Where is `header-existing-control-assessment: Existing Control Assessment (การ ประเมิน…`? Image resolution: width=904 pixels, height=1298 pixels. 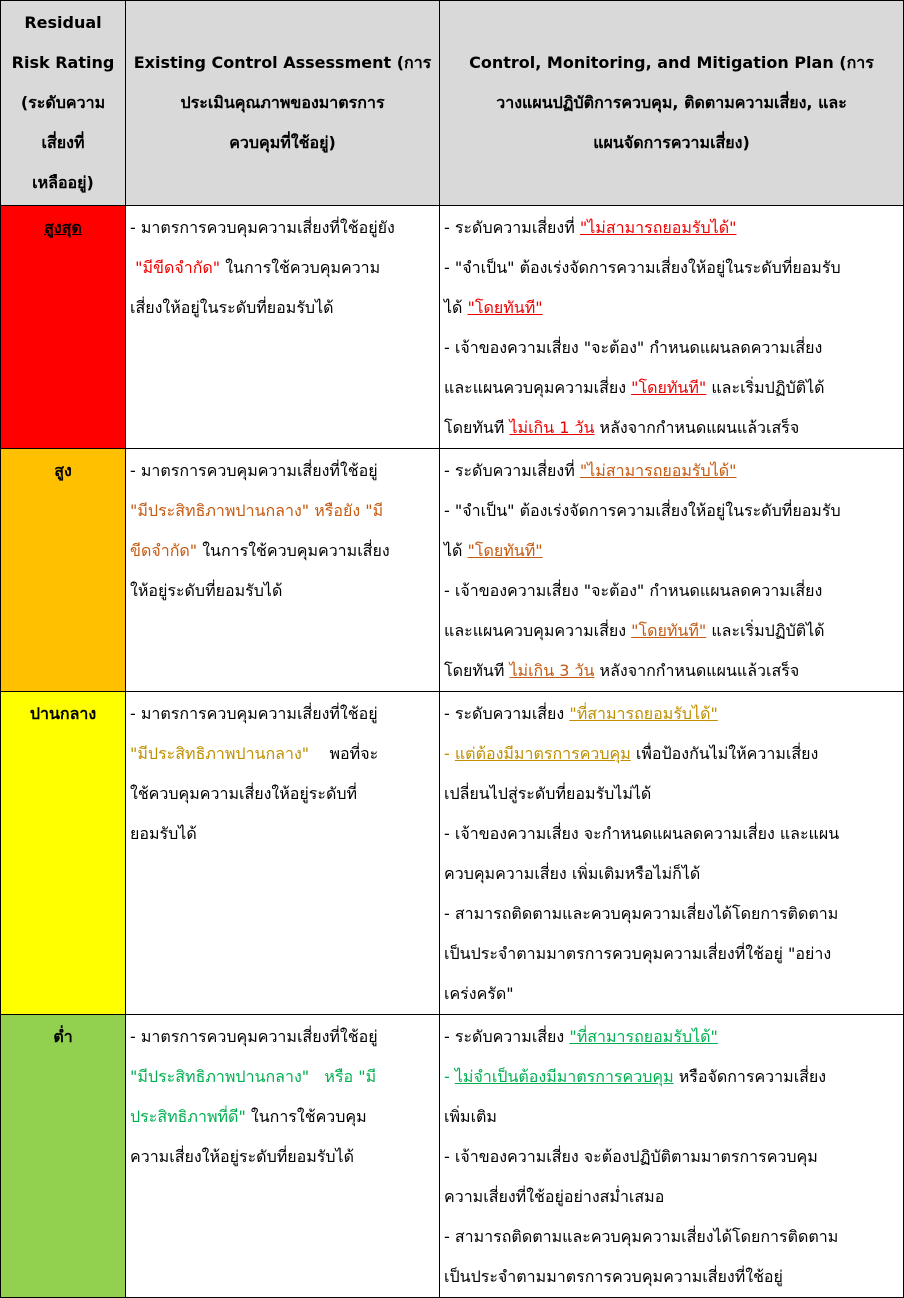
header-existing-control-assessment: Existing Control Assessment (การ ประเมิน… is located at coordinates (282, 103).